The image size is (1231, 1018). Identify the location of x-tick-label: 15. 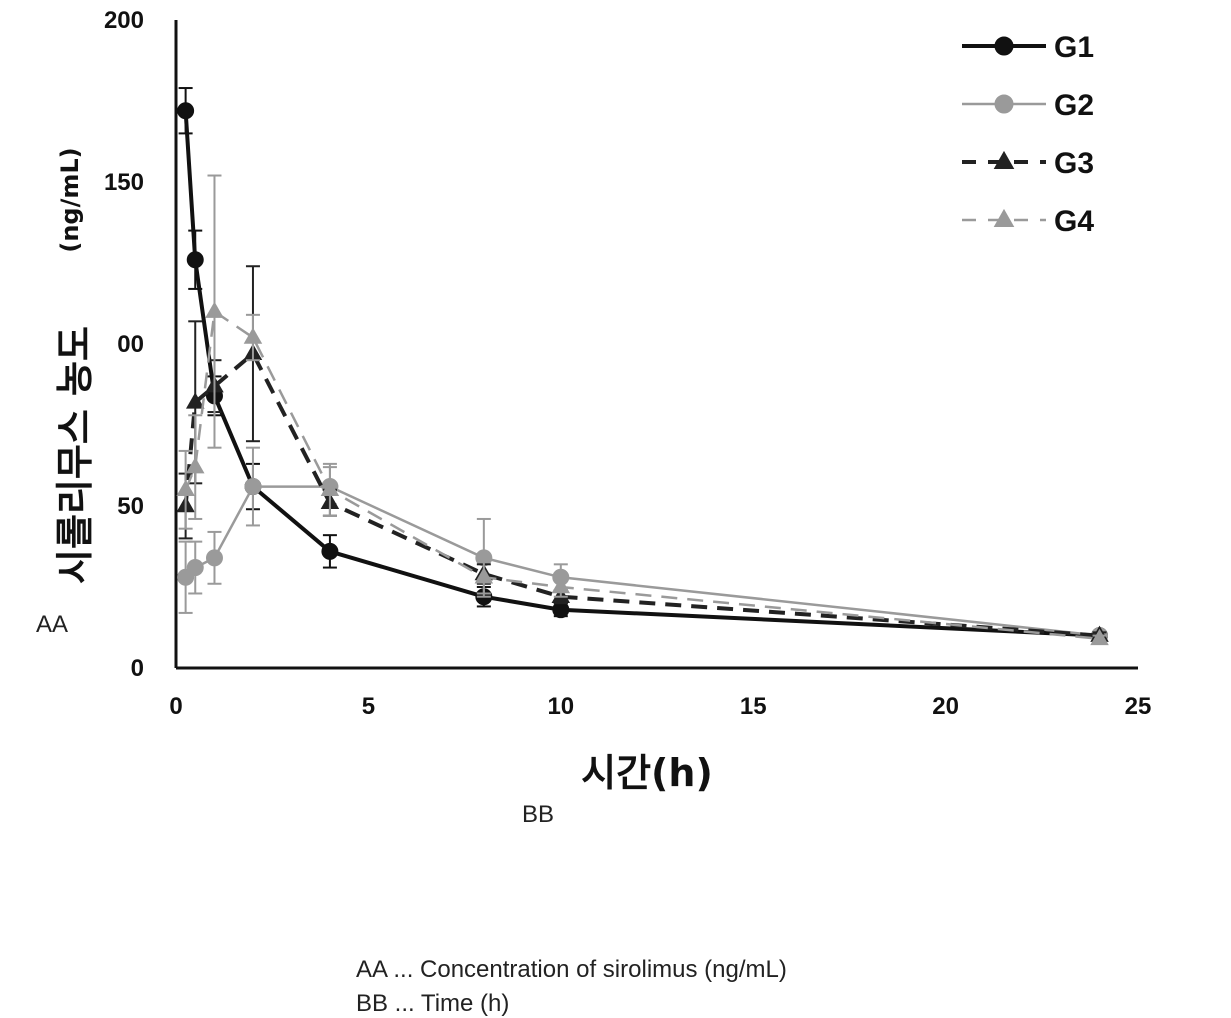
(753, 706).